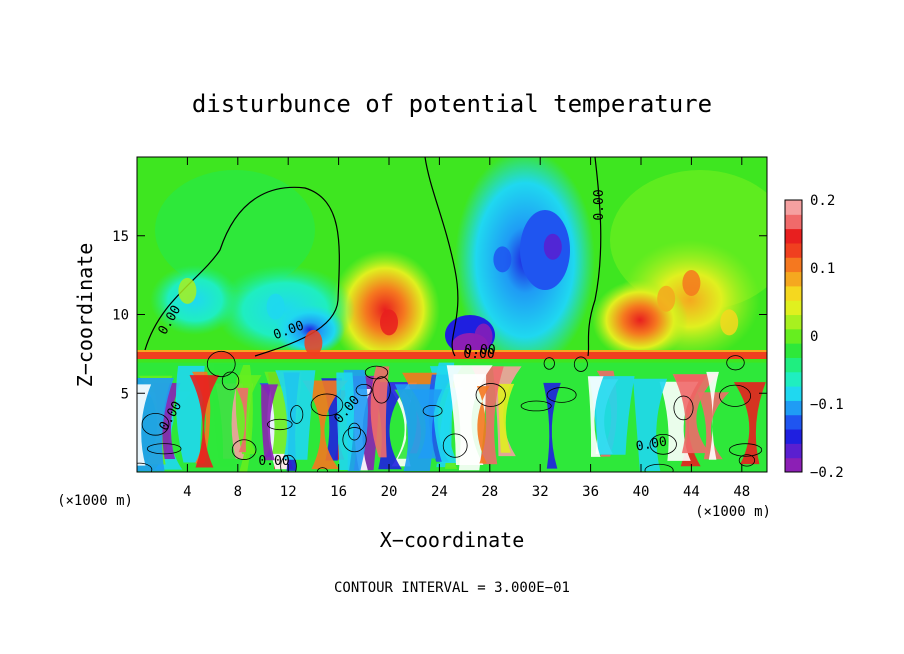 This screenshot has height=654, width=904. Describe the element at coordinates (641, 492) in the screenshot. I see `x-tick-label: 40` at that location.